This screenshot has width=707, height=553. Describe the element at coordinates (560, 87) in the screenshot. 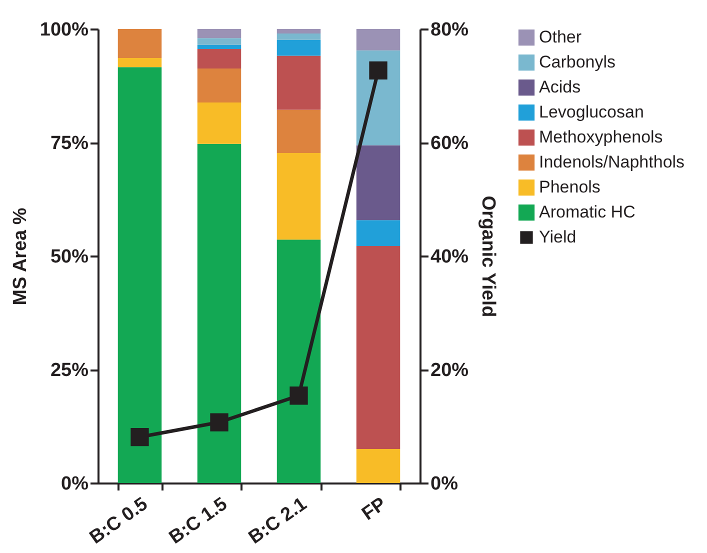

I see `legend-label: Acids` at that location.